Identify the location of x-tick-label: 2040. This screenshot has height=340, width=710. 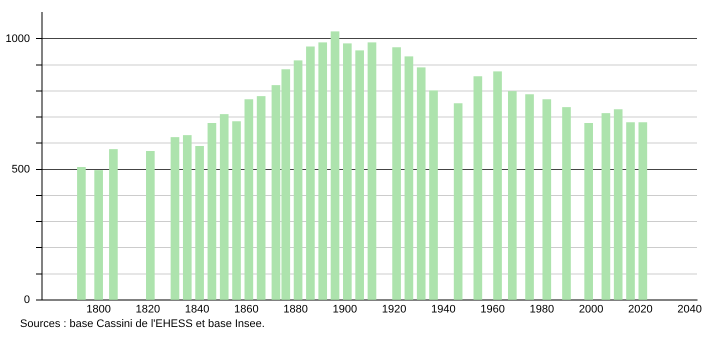
(689, 310).